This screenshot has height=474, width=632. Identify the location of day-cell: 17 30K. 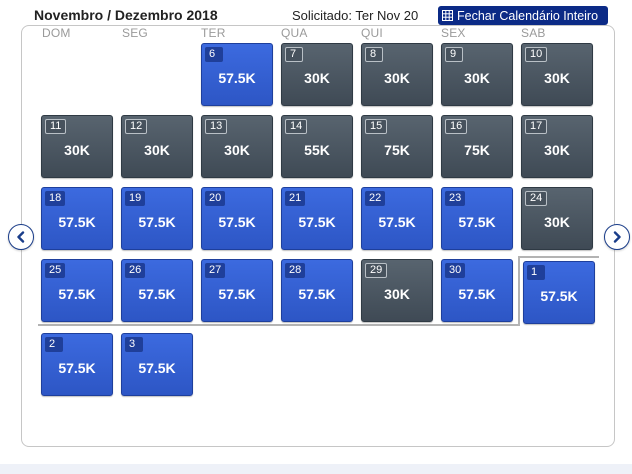
(557, 146).